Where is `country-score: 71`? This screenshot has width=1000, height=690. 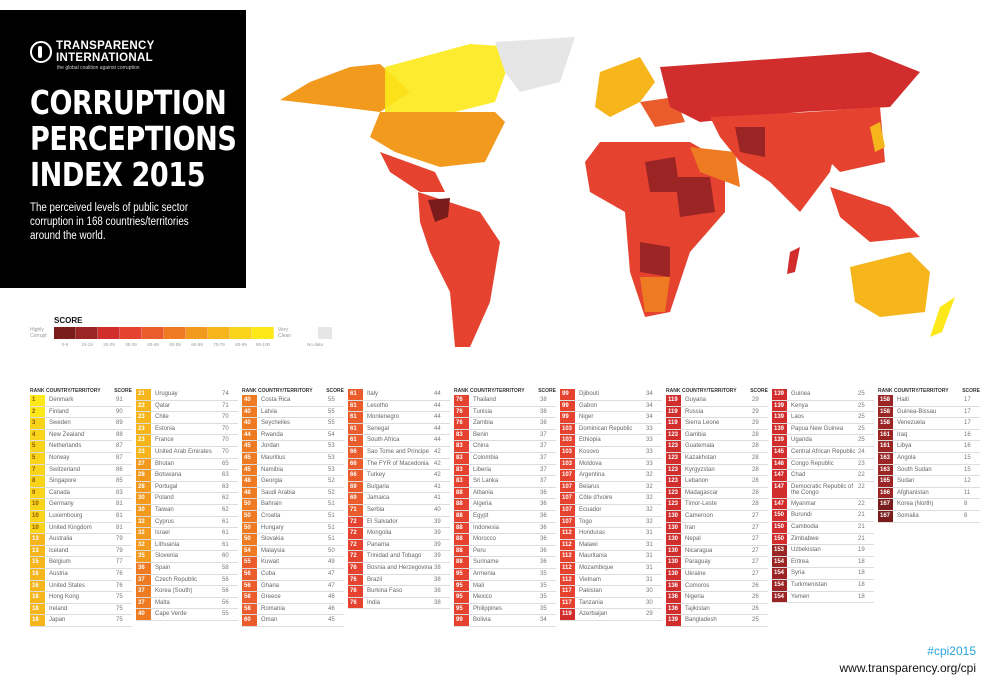 country-score: 71 is located at coordinates (225, 405).